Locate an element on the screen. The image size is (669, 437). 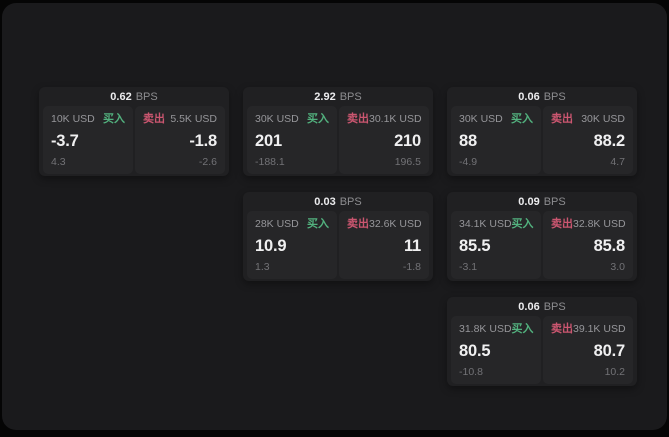
sell-price: 85.8 is located at coordinates (609, 245).